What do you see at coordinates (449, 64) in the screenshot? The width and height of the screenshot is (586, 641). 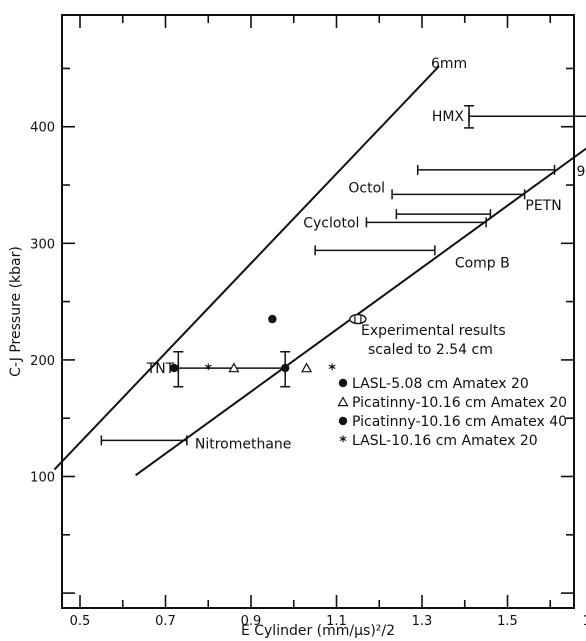 I see `line-label-6mm: 6mm` at bounding box center [449, 64].